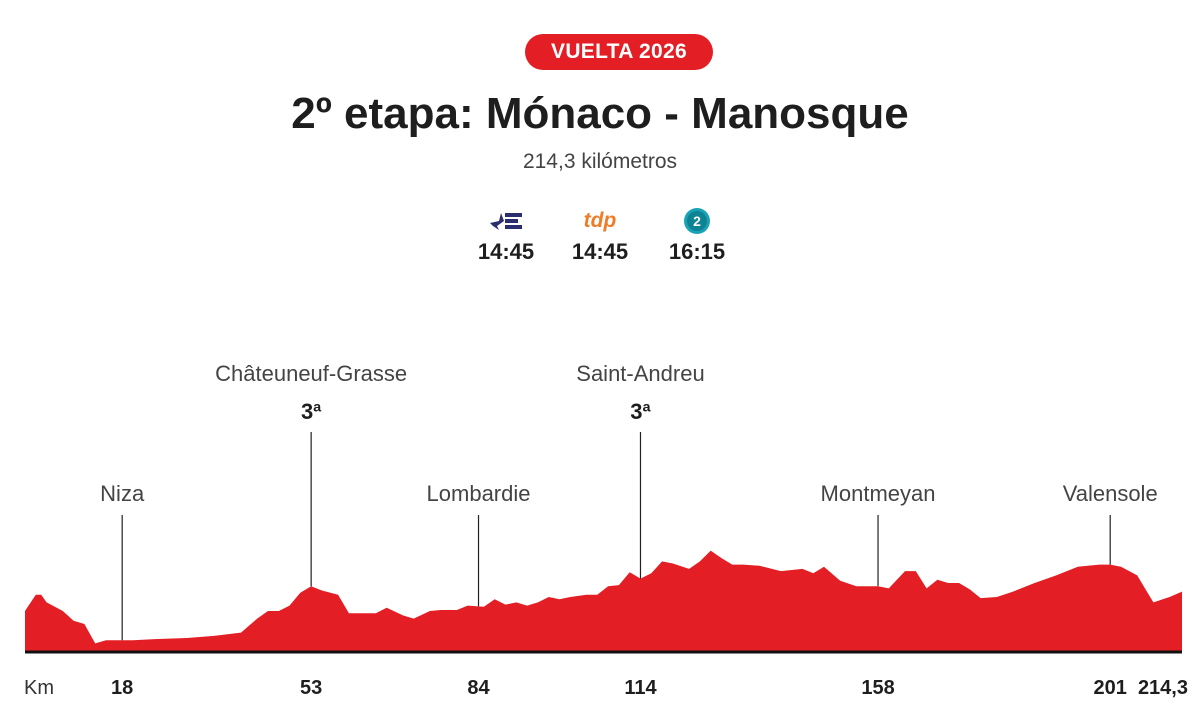 The image size is (1200, 717). Describe the element at coordinates (697, 251) in the screenshot. I see `broadcast-time: 16:15` at that location.